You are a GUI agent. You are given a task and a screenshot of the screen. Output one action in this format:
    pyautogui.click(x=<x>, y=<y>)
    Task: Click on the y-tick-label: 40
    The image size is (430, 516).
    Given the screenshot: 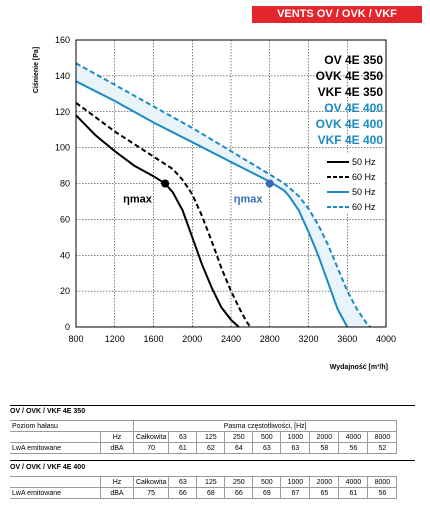 What is the action you would take?
    pyautogui.click(x=65, y=255)
    